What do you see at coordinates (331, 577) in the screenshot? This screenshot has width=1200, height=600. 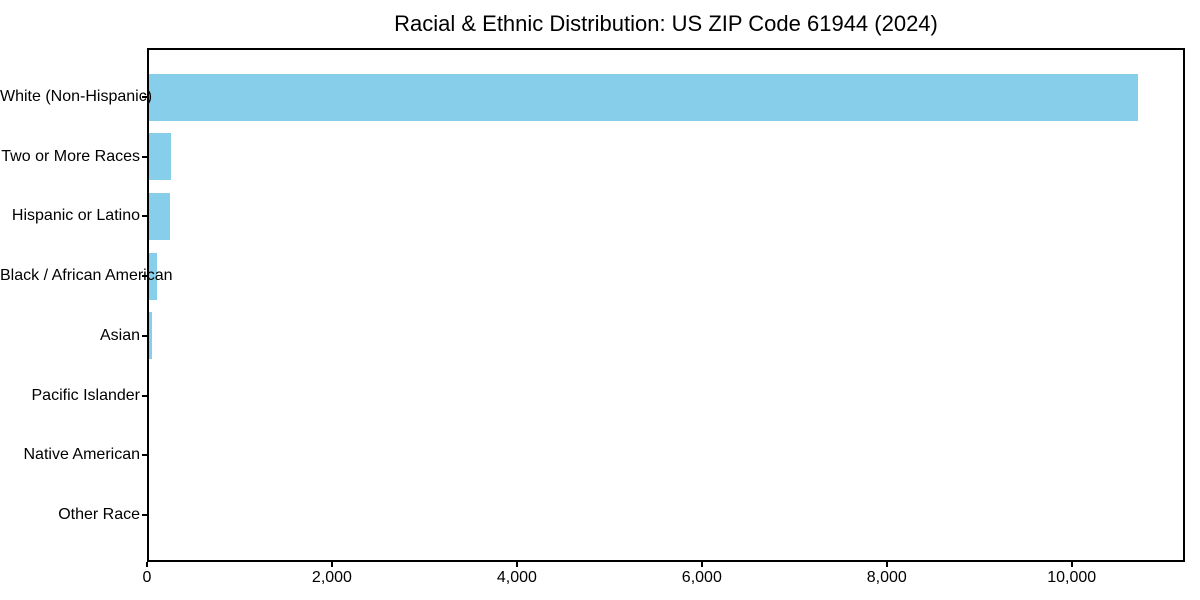 I see `x-tick-label-2000: 2,000` at bounding box center [331, 577].